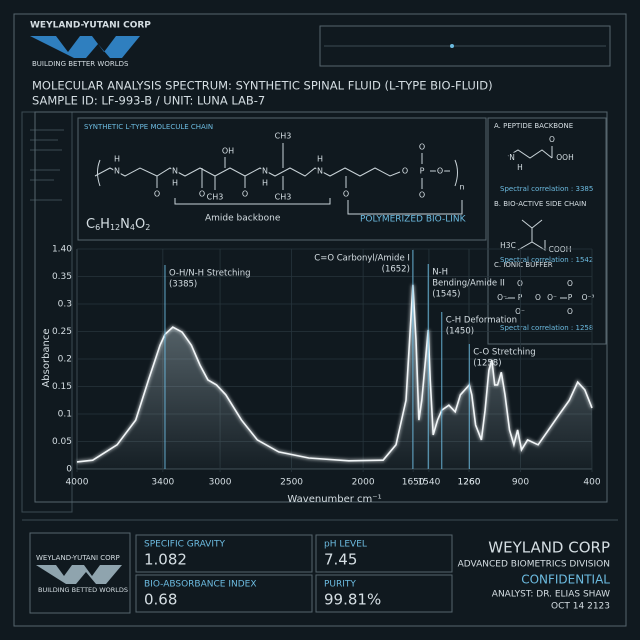 This screenshot has width=640, height=640. Describe the element at coordinates (97, 227) in the screenshot. I see `subscript: 6` at that location.